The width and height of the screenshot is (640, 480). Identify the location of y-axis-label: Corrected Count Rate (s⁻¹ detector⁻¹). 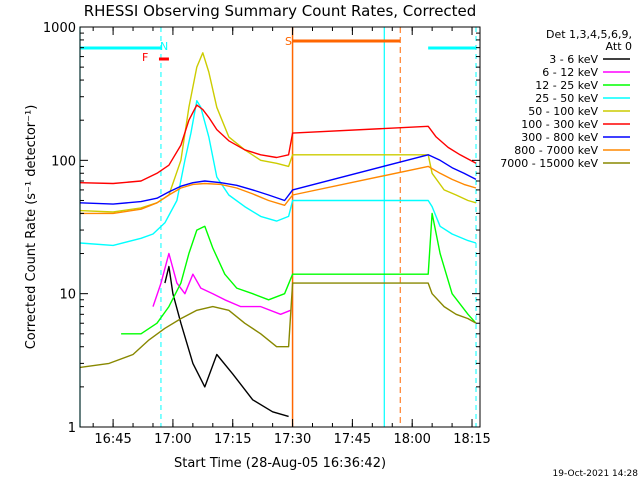
(31, 227).